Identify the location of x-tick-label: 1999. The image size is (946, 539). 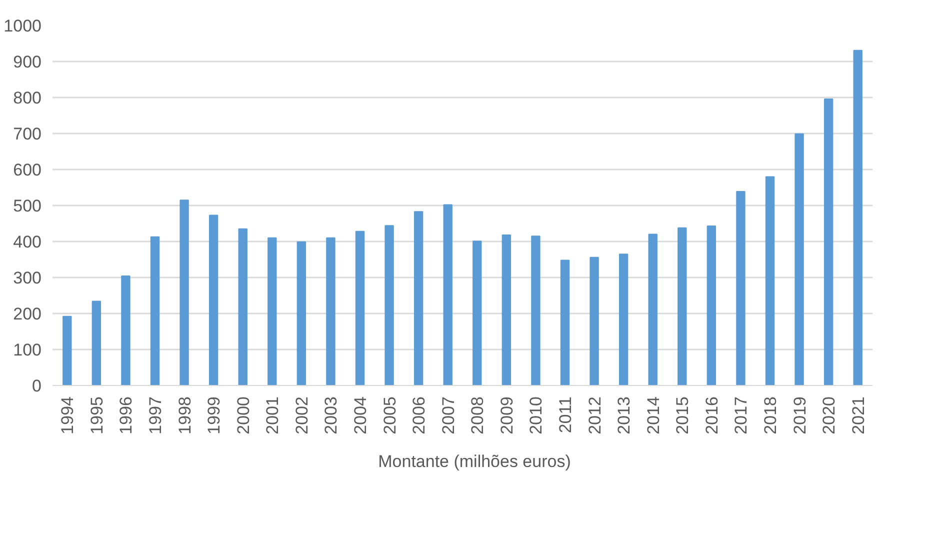
(214, 415).